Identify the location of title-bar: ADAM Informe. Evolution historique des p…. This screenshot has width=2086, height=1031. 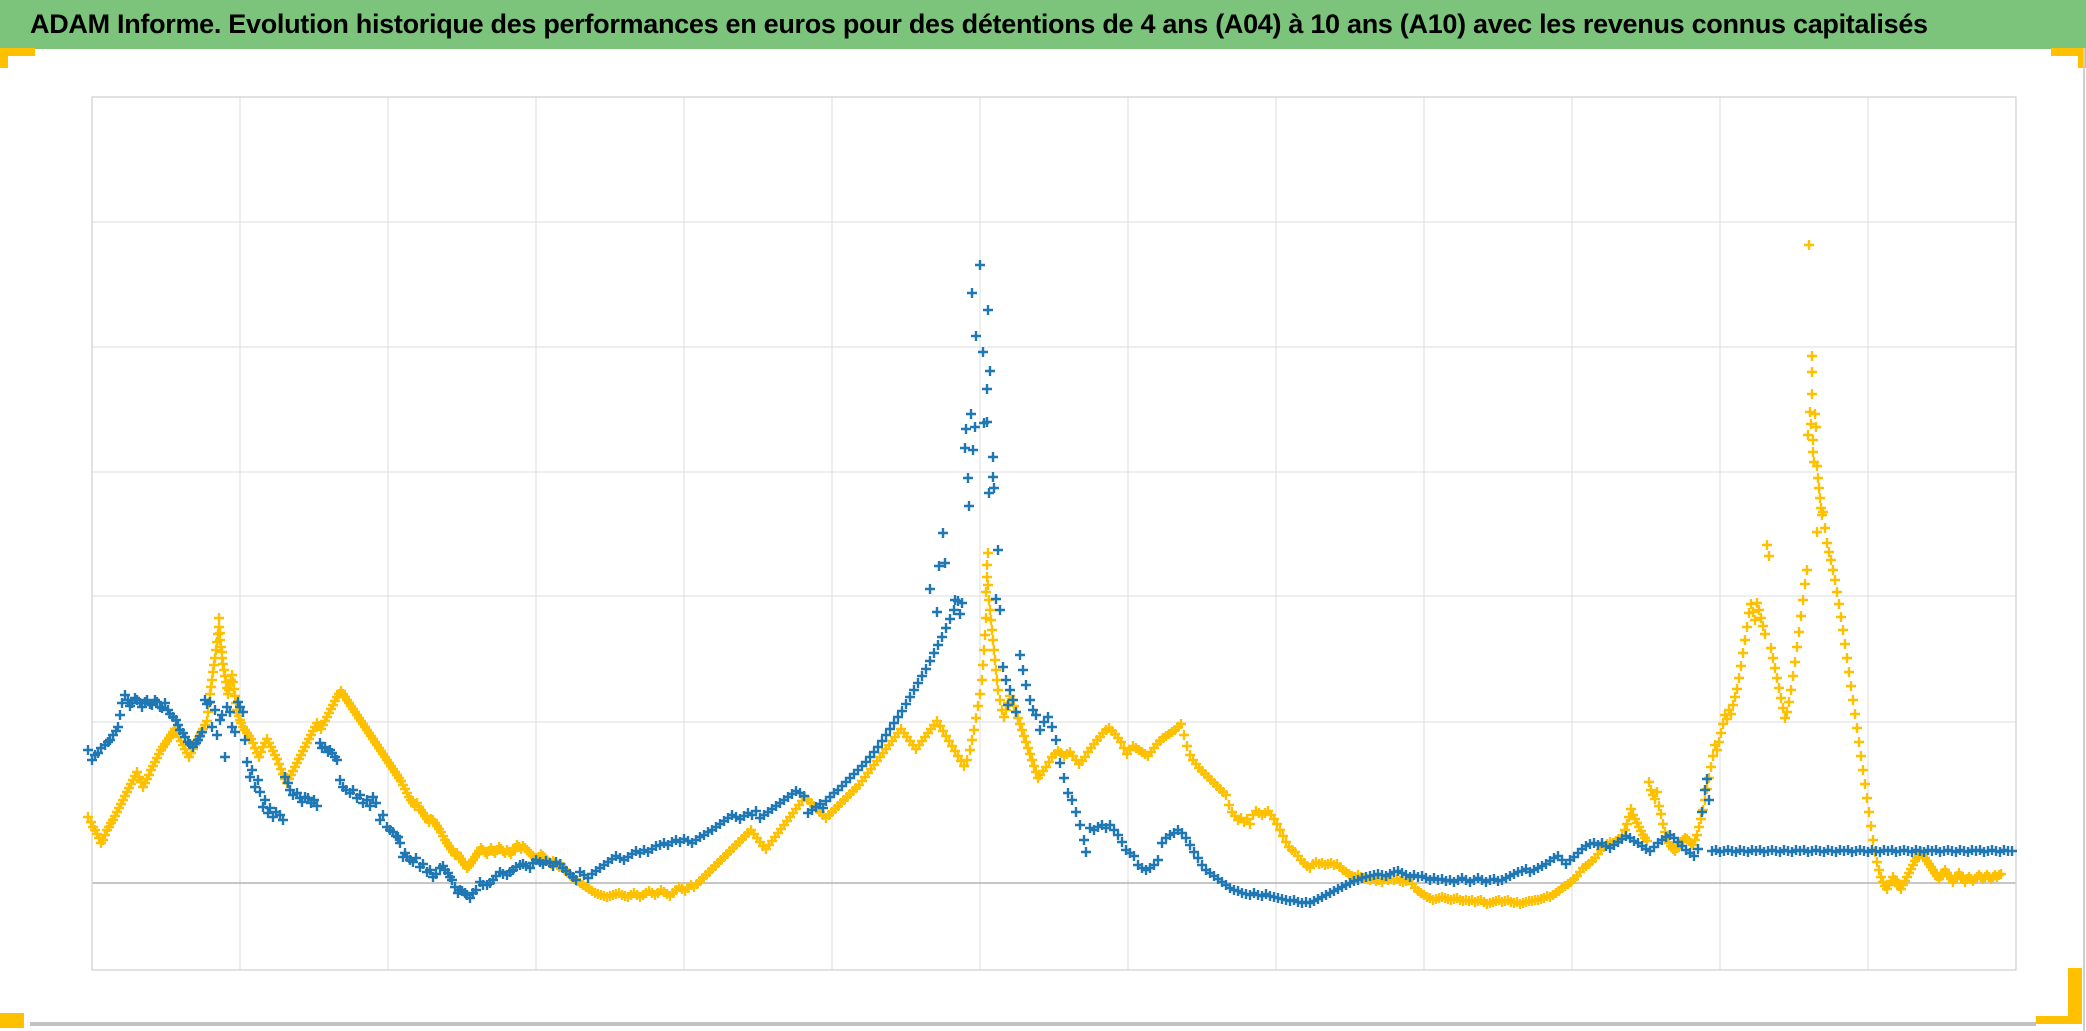
(1043, 24).